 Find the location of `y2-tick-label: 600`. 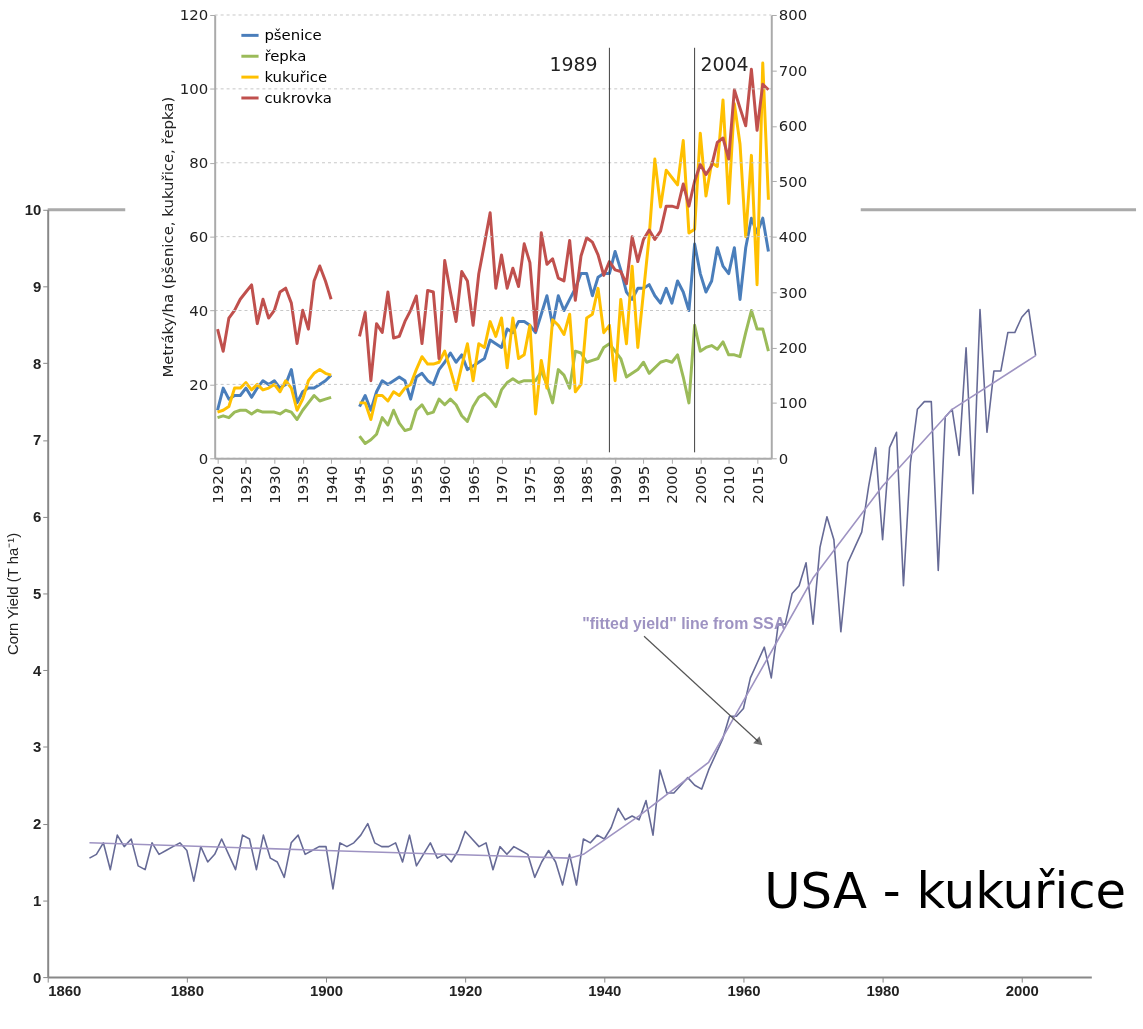

y2-tick-label: 600 is located at coordinates (793, 126).